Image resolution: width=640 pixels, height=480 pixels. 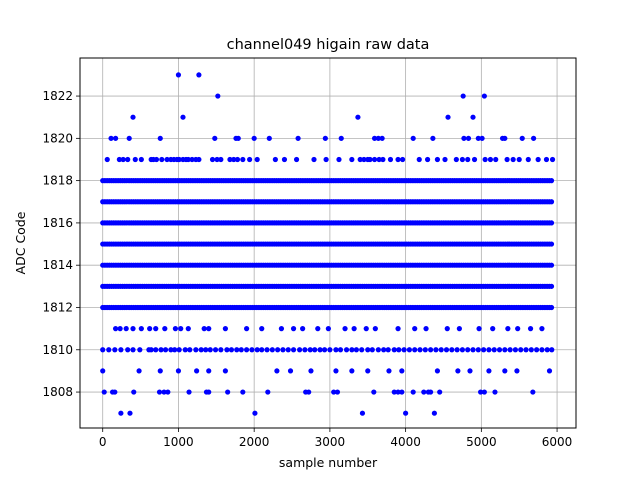 What do you see at coordinates (20, 242) in the screenshot?
I see `y-axis-label: ADC Code` at bounding box center [20, 242].